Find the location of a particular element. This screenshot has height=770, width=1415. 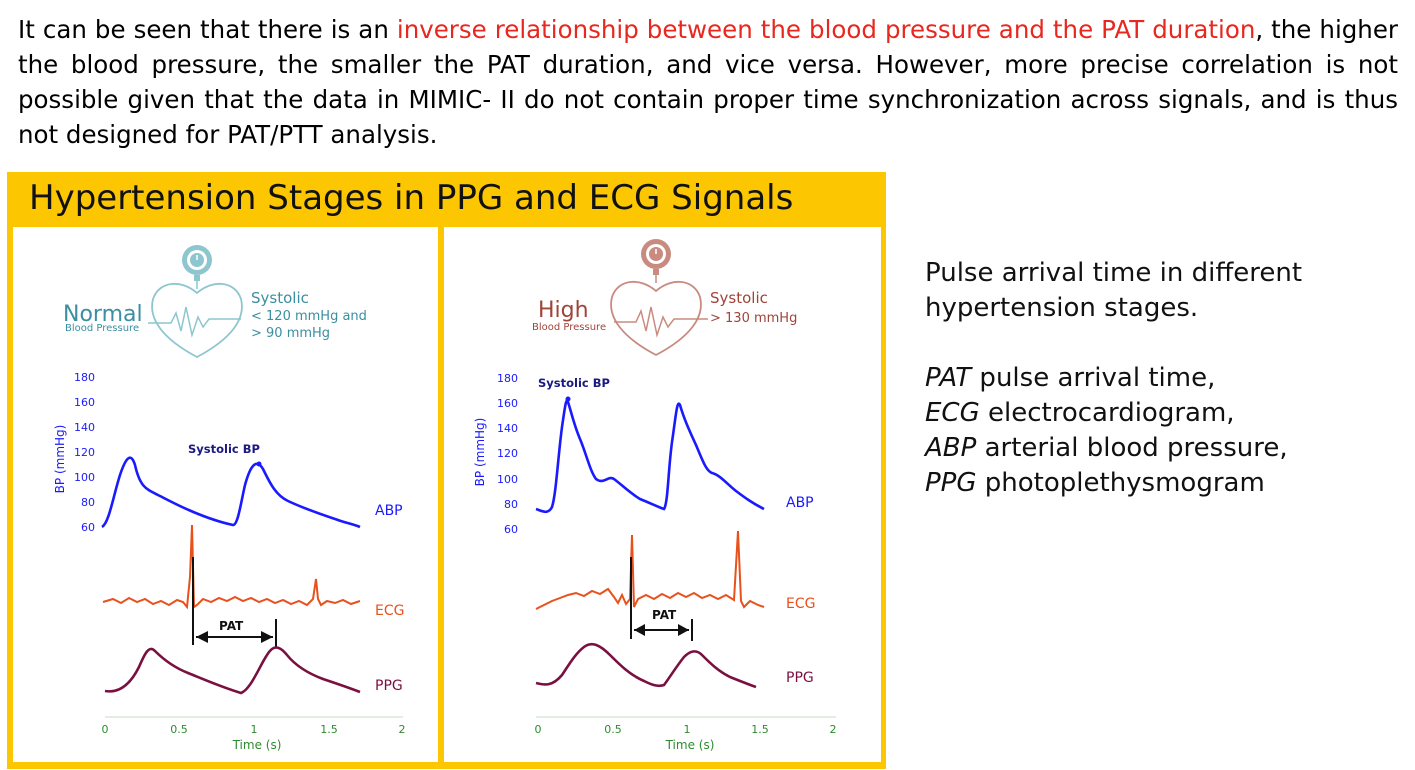

caption-def: ABP arterial blood pressure, is located at coordinates (1160, 448).